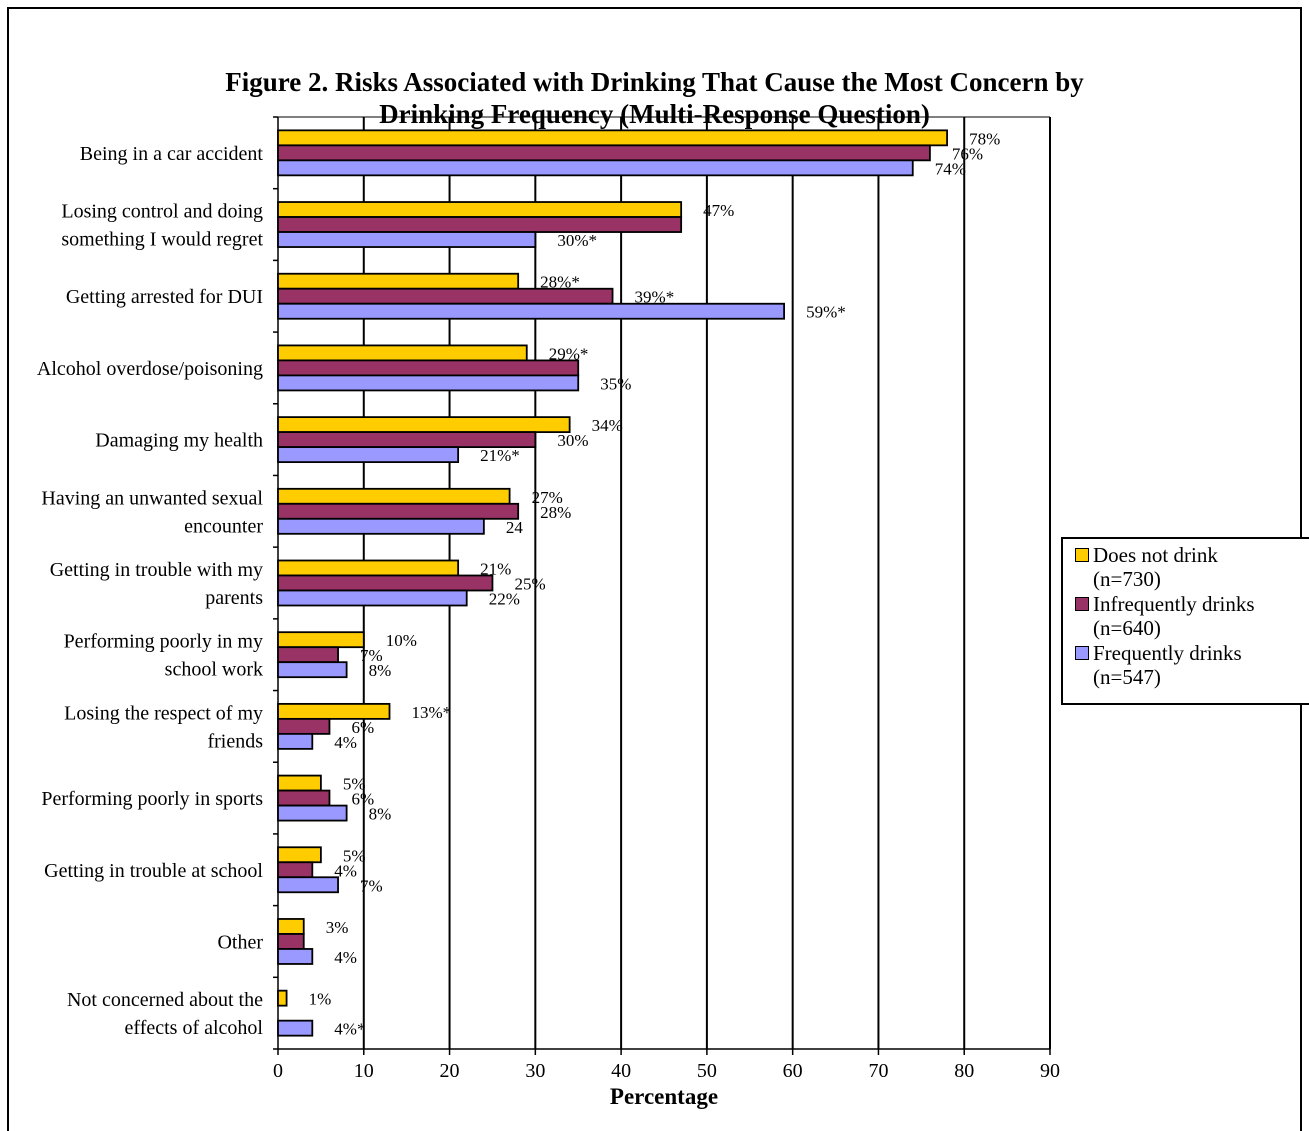 This screenshot has height=1131, width=1309. Describe the element at coordinates (165, 1000) in the screenshot. I see `category-label: Not concerned about the` at that location.